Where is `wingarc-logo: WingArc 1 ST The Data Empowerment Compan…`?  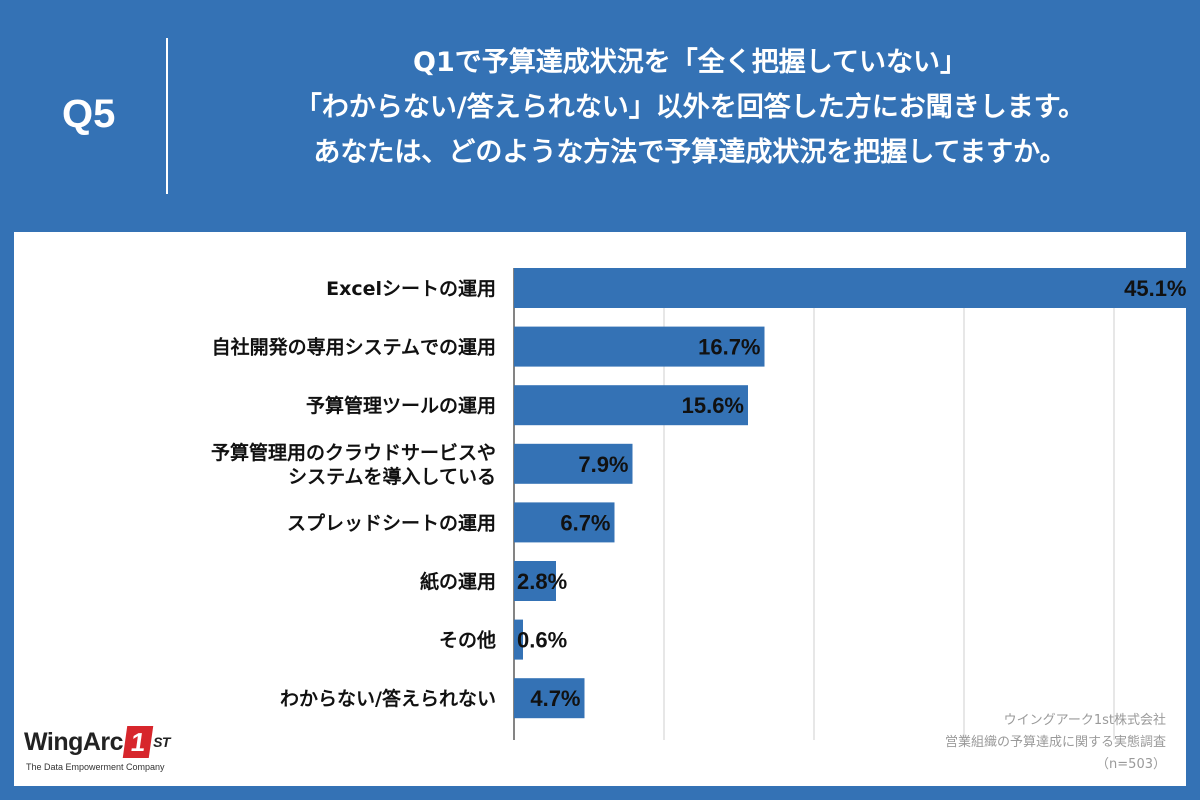 wingarc-logo: WingArc 1 ST The Data Empowerment Compan… is located at coordinates (97, 749).